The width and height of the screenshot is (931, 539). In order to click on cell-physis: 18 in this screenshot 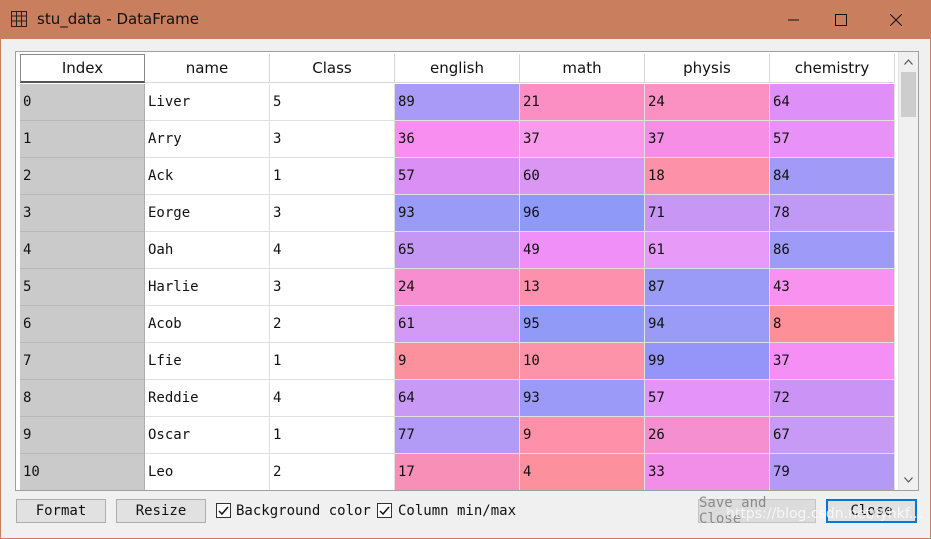, I will do `click(707, 176)`.